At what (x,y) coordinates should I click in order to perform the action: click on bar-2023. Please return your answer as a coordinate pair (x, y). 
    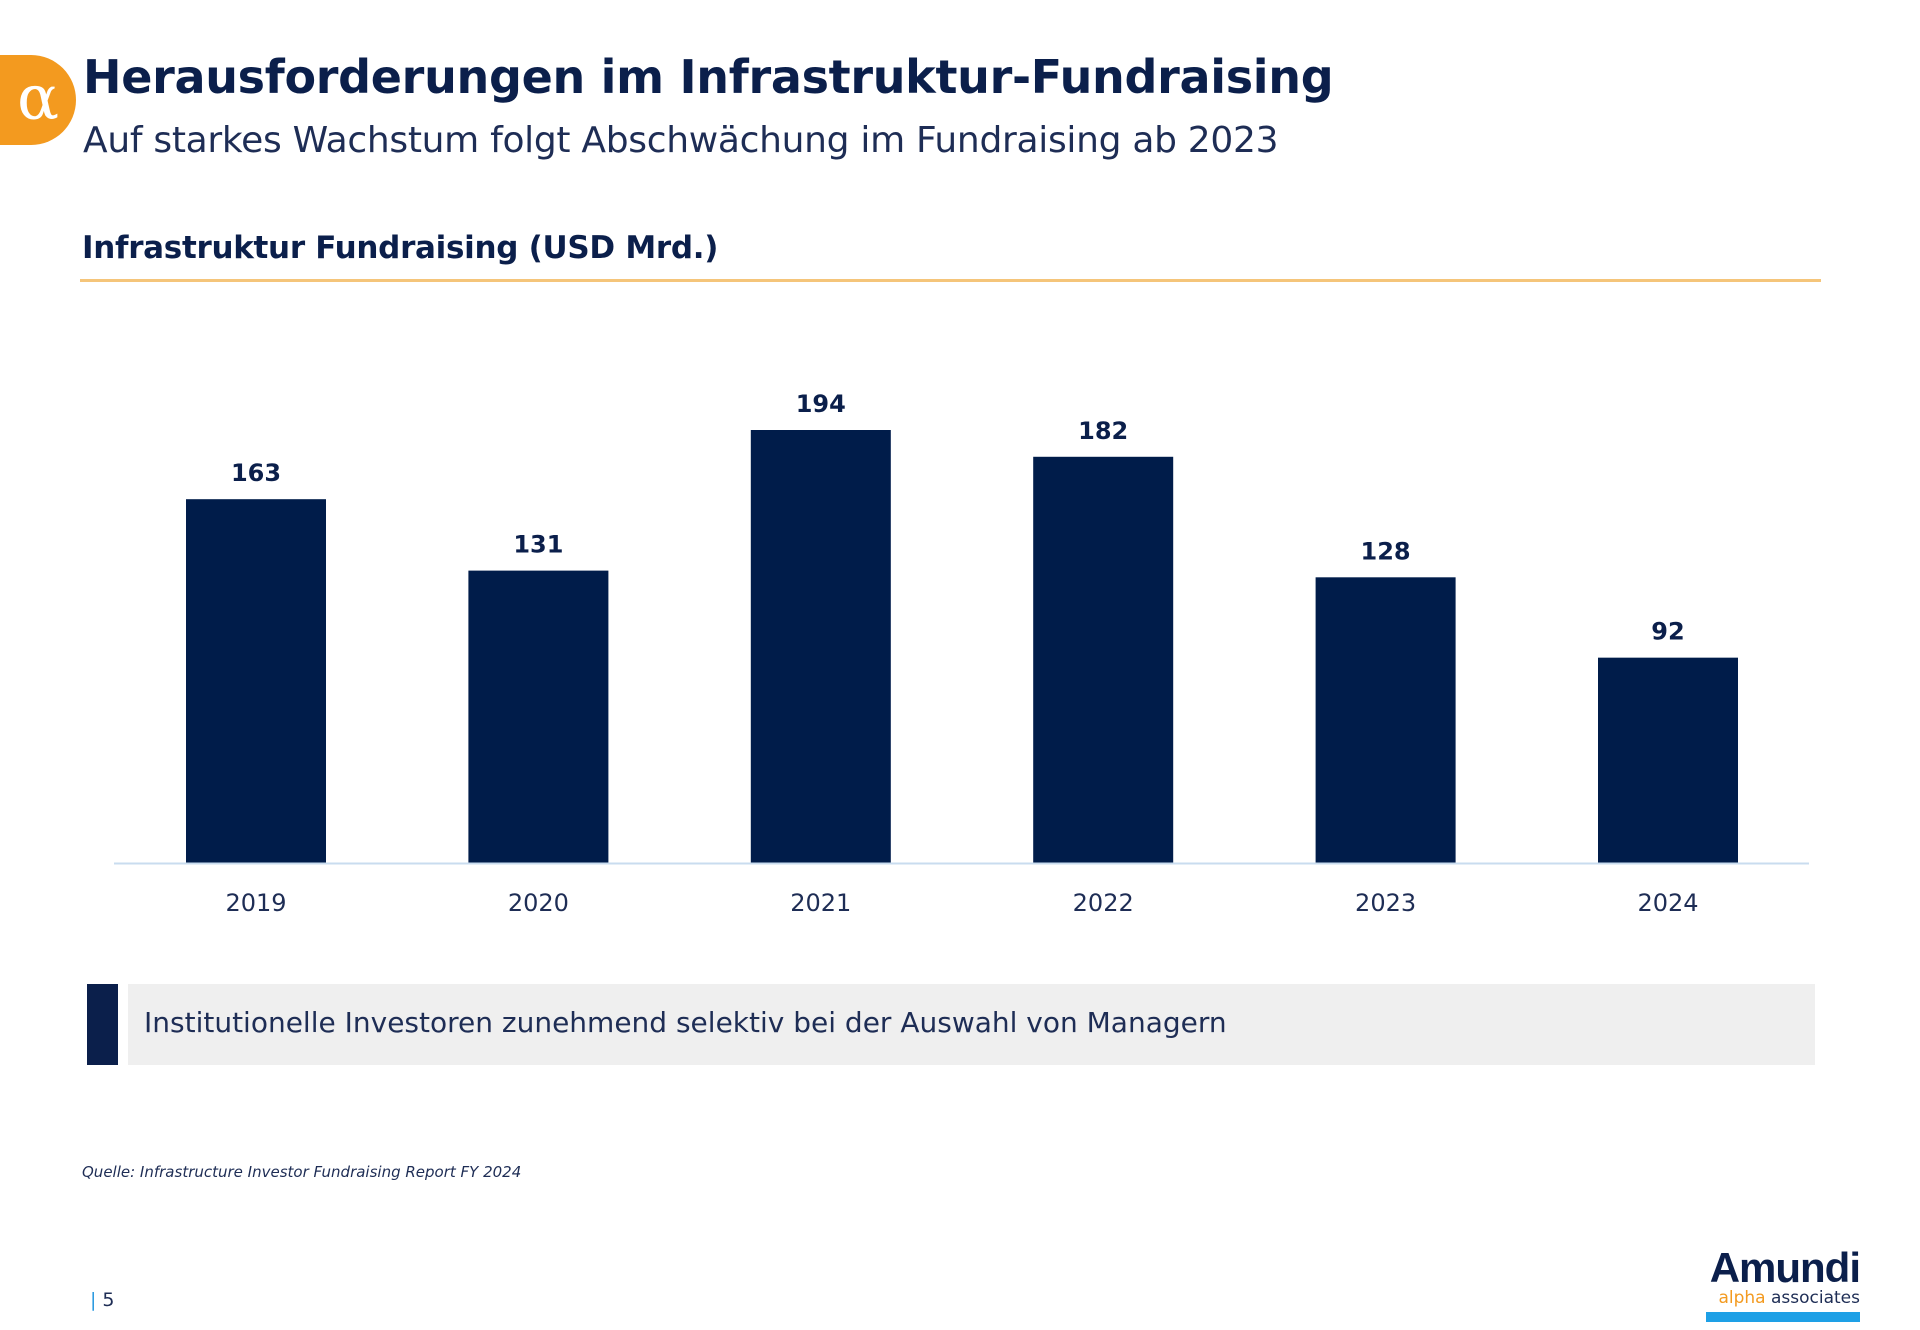
    Looking at the image, I should click on (1385, 720).